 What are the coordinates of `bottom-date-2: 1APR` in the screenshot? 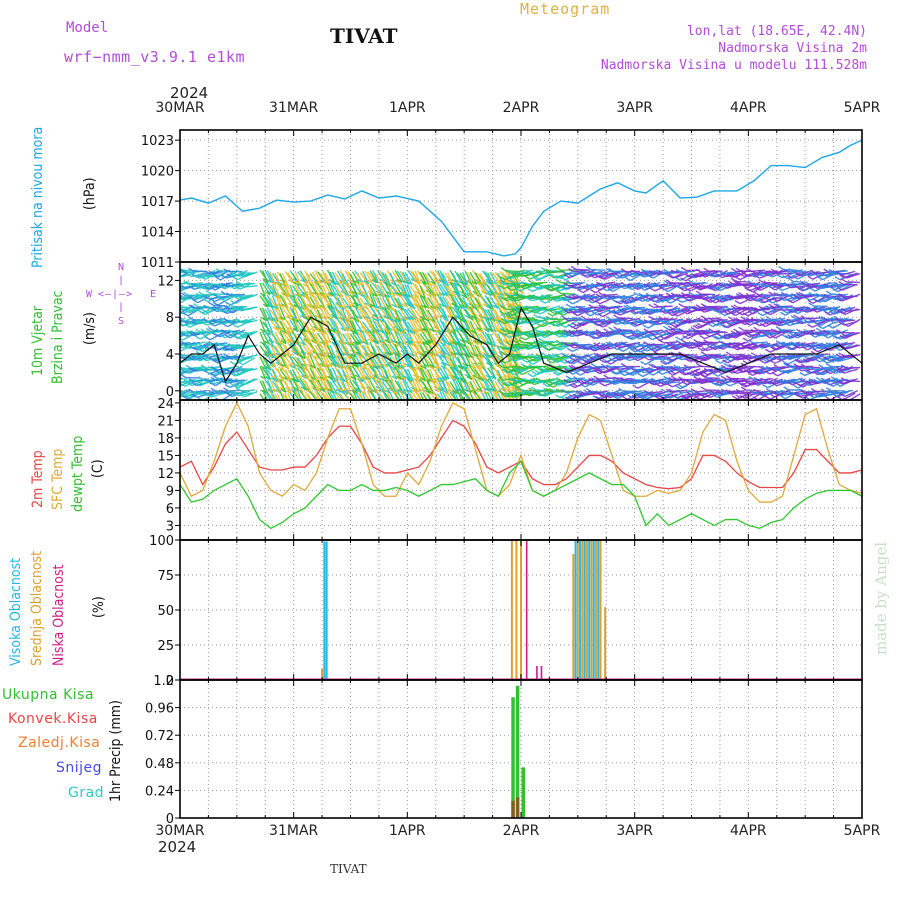 It's located at (407, 831).